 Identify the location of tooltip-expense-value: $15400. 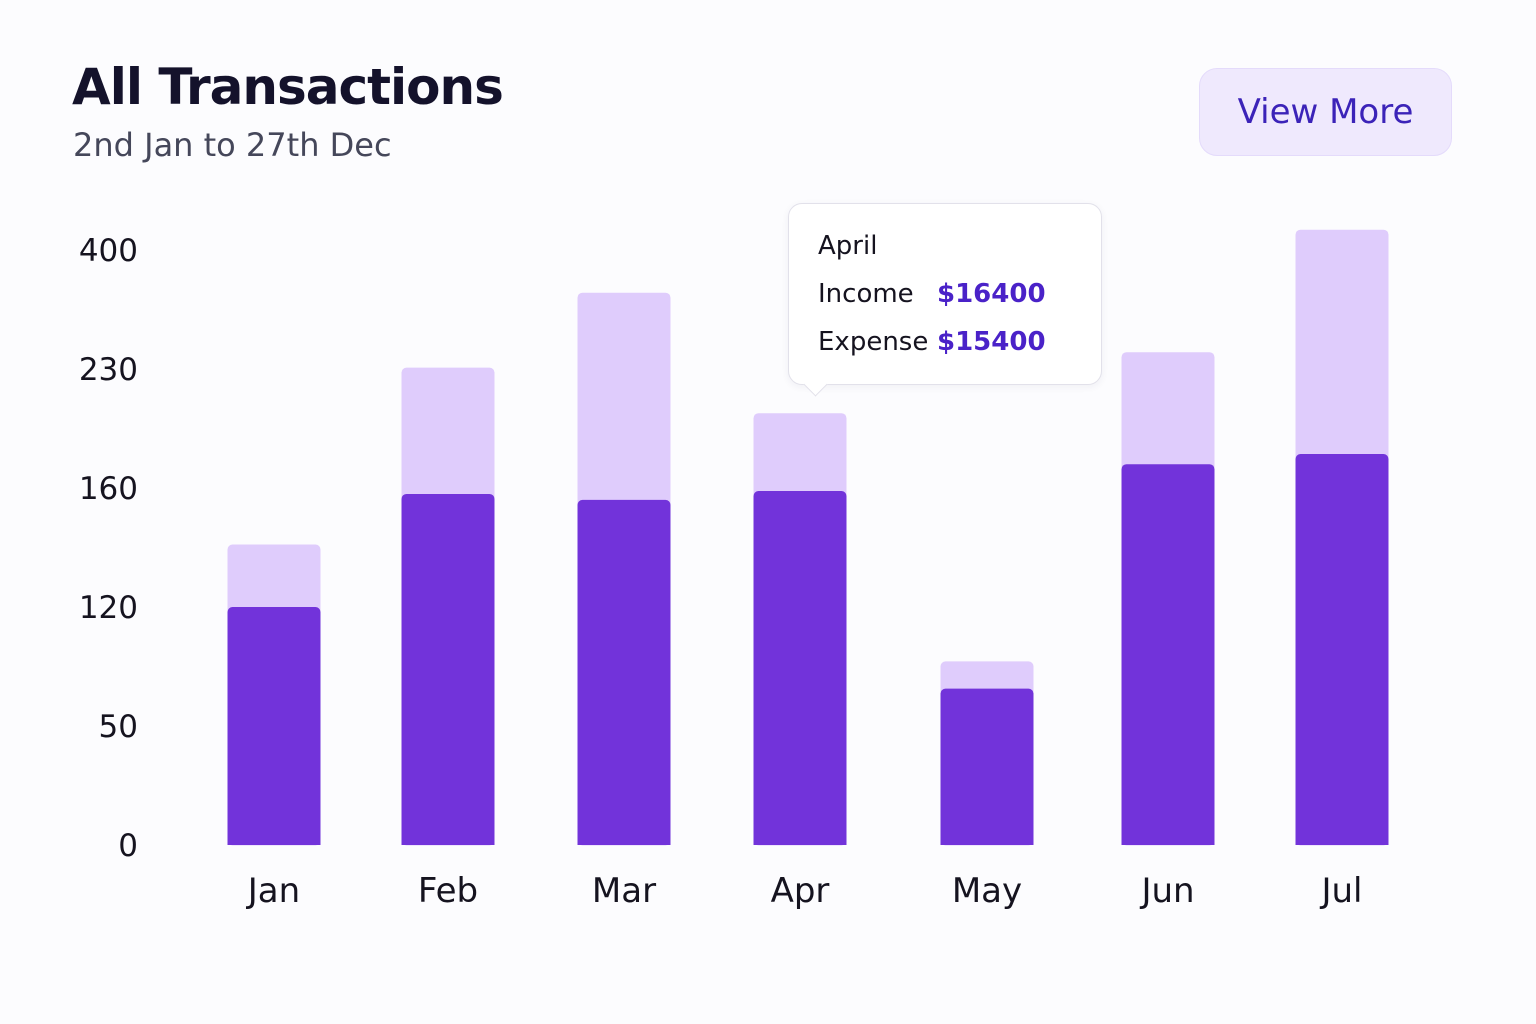
(991, 342).